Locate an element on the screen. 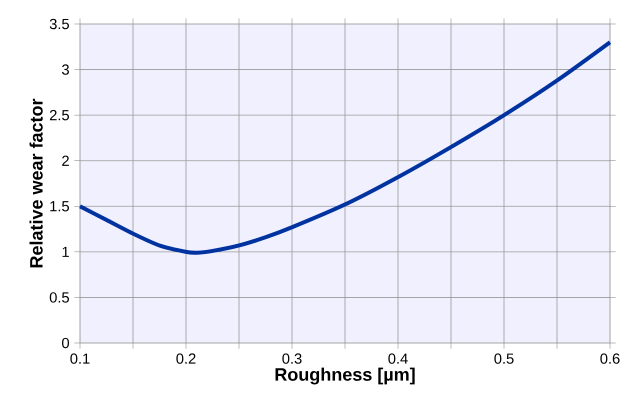 The height and width of the screenshot is (403, 627). y-tick-label: 3 is located at coordinates (65, 69).